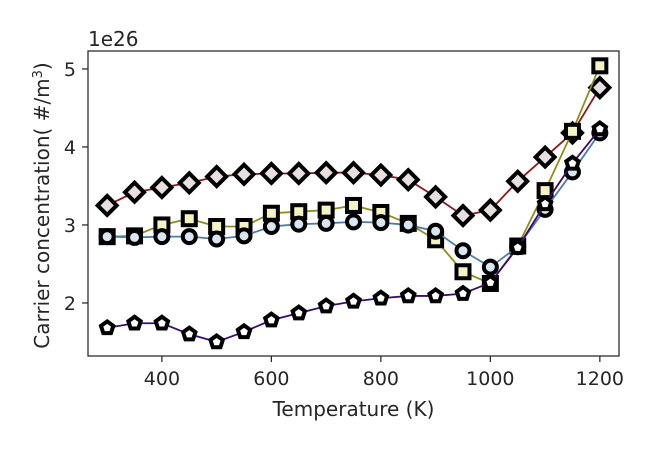  What do you see at coordinates (76, 187) in the screenshot?
I see `y-axis-ticks: 2 3 4 5` at bounding box center [76, 187].